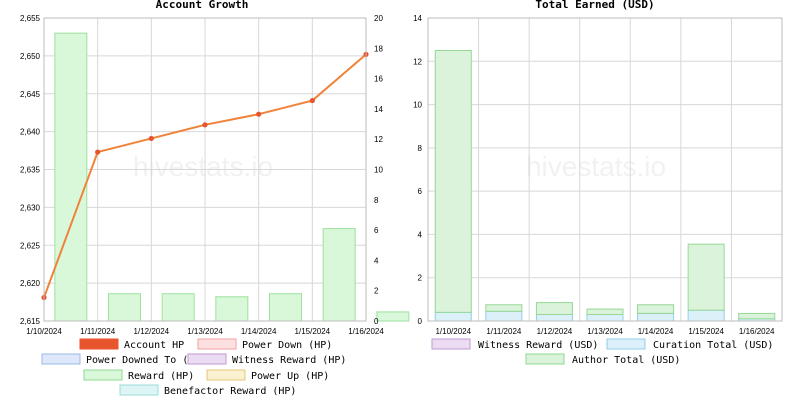 The height and width of the screenshot is (400, 800). What do you see at coordinates (30, 207) in the screenshot?
I see `left-y-tick: 2,630` at bounding box center [30, 207].